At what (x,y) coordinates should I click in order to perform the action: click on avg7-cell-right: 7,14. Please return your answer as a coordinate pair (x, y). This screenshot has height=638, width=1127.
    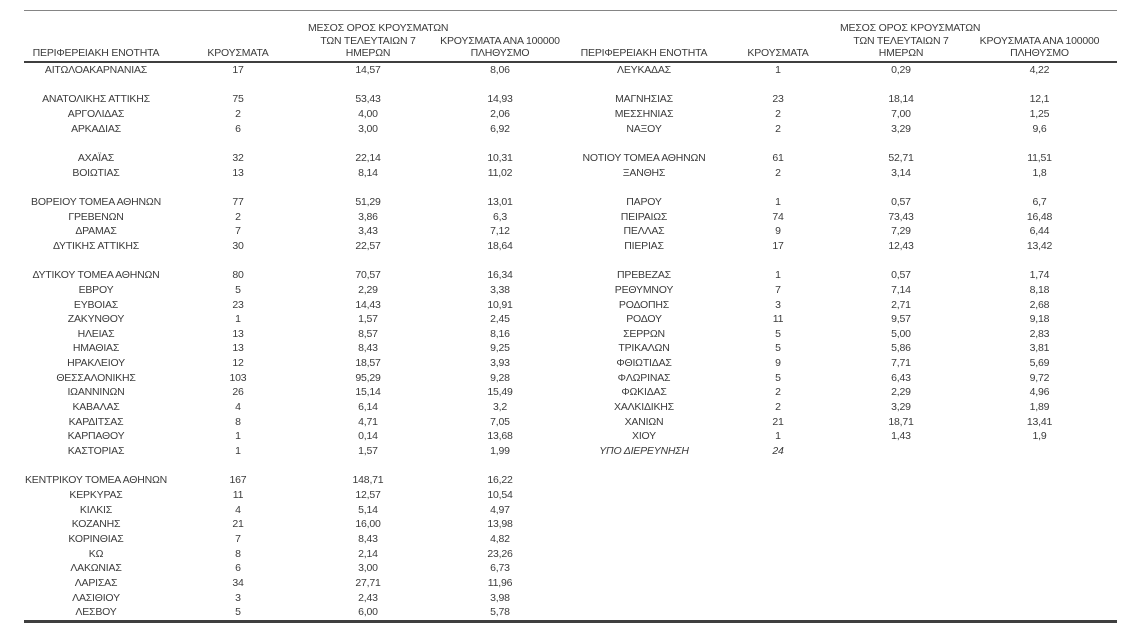
    Looking at the image, I should click on (901, 289).